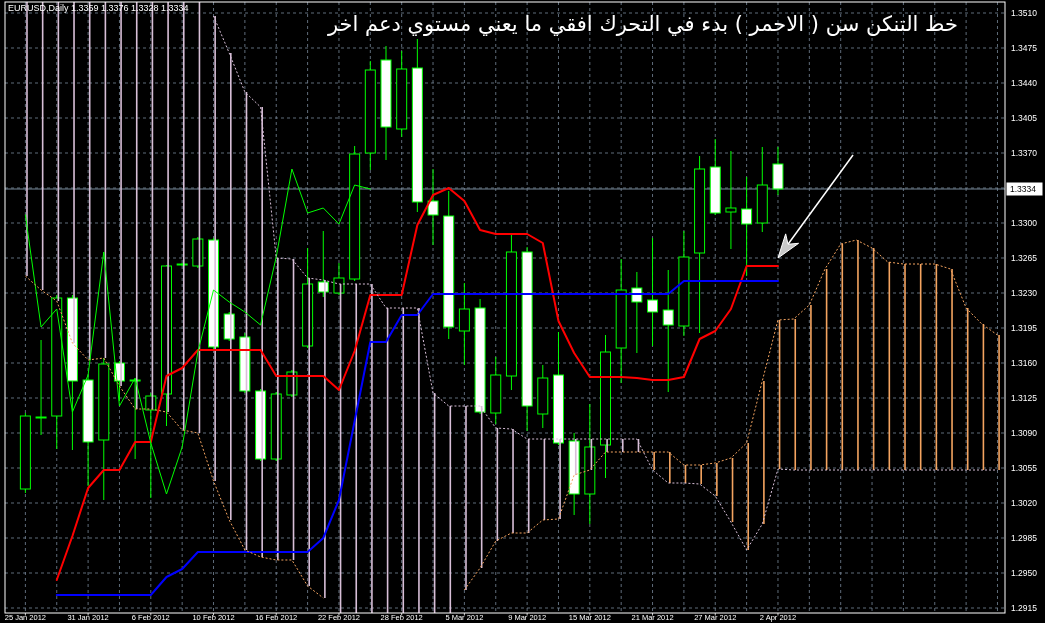 The width and height of the screenshot is (1045, 623). What do you see at coordinates (1024, 328) in the screenshot?
I see `y-tick-label: 1.3195` at bounding box center [1024, 328].